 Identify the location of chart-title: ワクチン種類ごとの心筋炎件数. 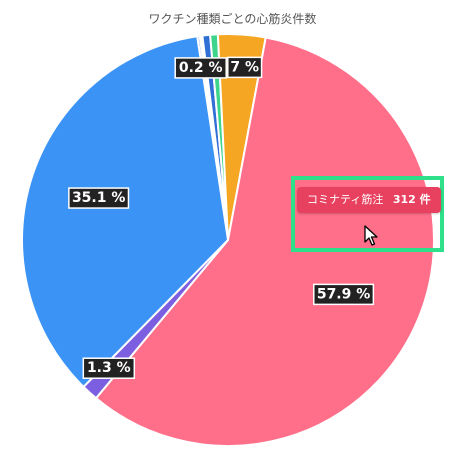
(232, 19).